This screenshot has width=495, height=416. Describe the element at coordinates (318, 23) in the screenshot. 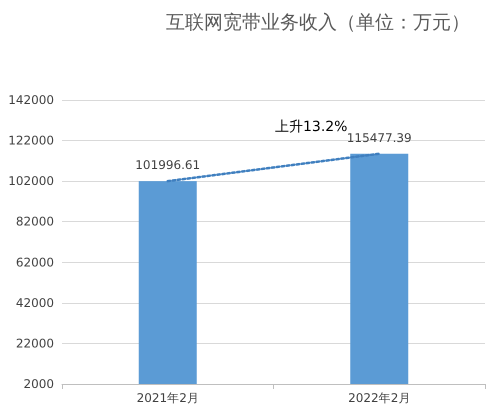

I see `chart-title: 互联网宽带业务收入（单位：万元）` at that location.